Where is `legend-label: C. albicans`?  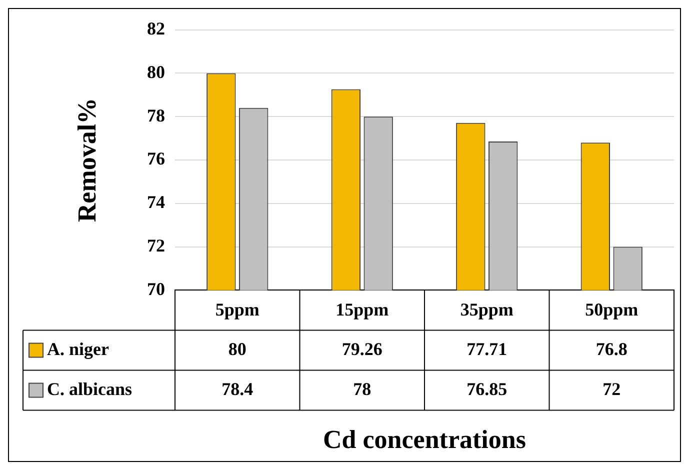
legend-label: C. albicans is located at coordinates (89, 388).